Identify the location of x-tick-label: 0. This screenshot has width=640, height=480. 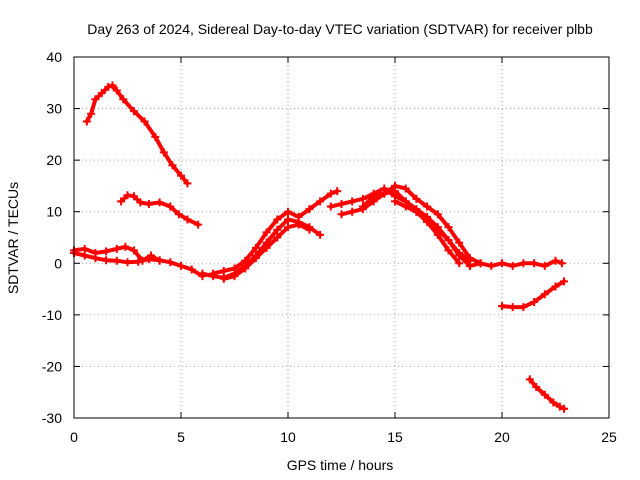
(74, 437).